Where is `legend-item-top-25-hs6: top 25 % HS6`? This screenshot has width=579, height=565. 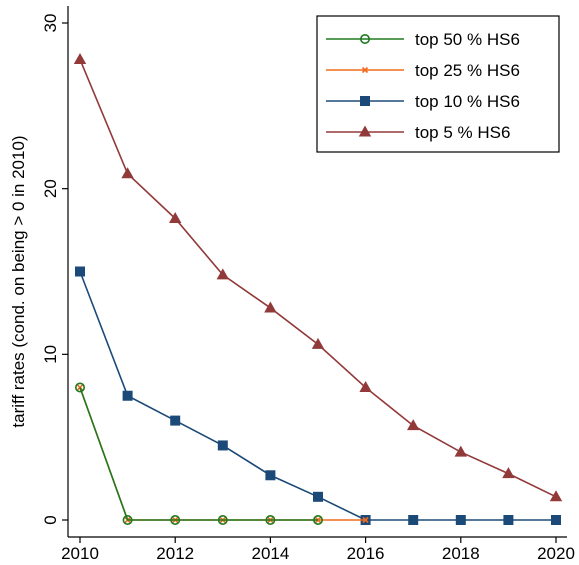 legend-item-top-25-hs6: top 25 % HS6 is located at coordinates (423, 70).